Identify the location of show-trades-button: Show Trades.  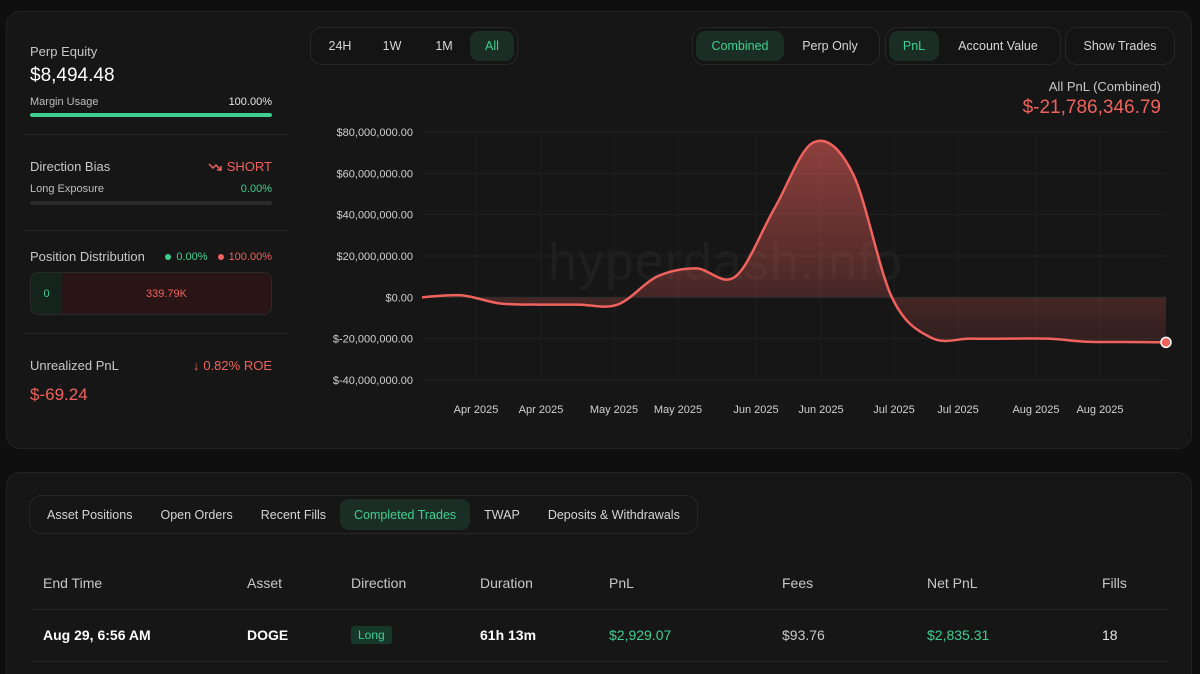
(1120, 46).